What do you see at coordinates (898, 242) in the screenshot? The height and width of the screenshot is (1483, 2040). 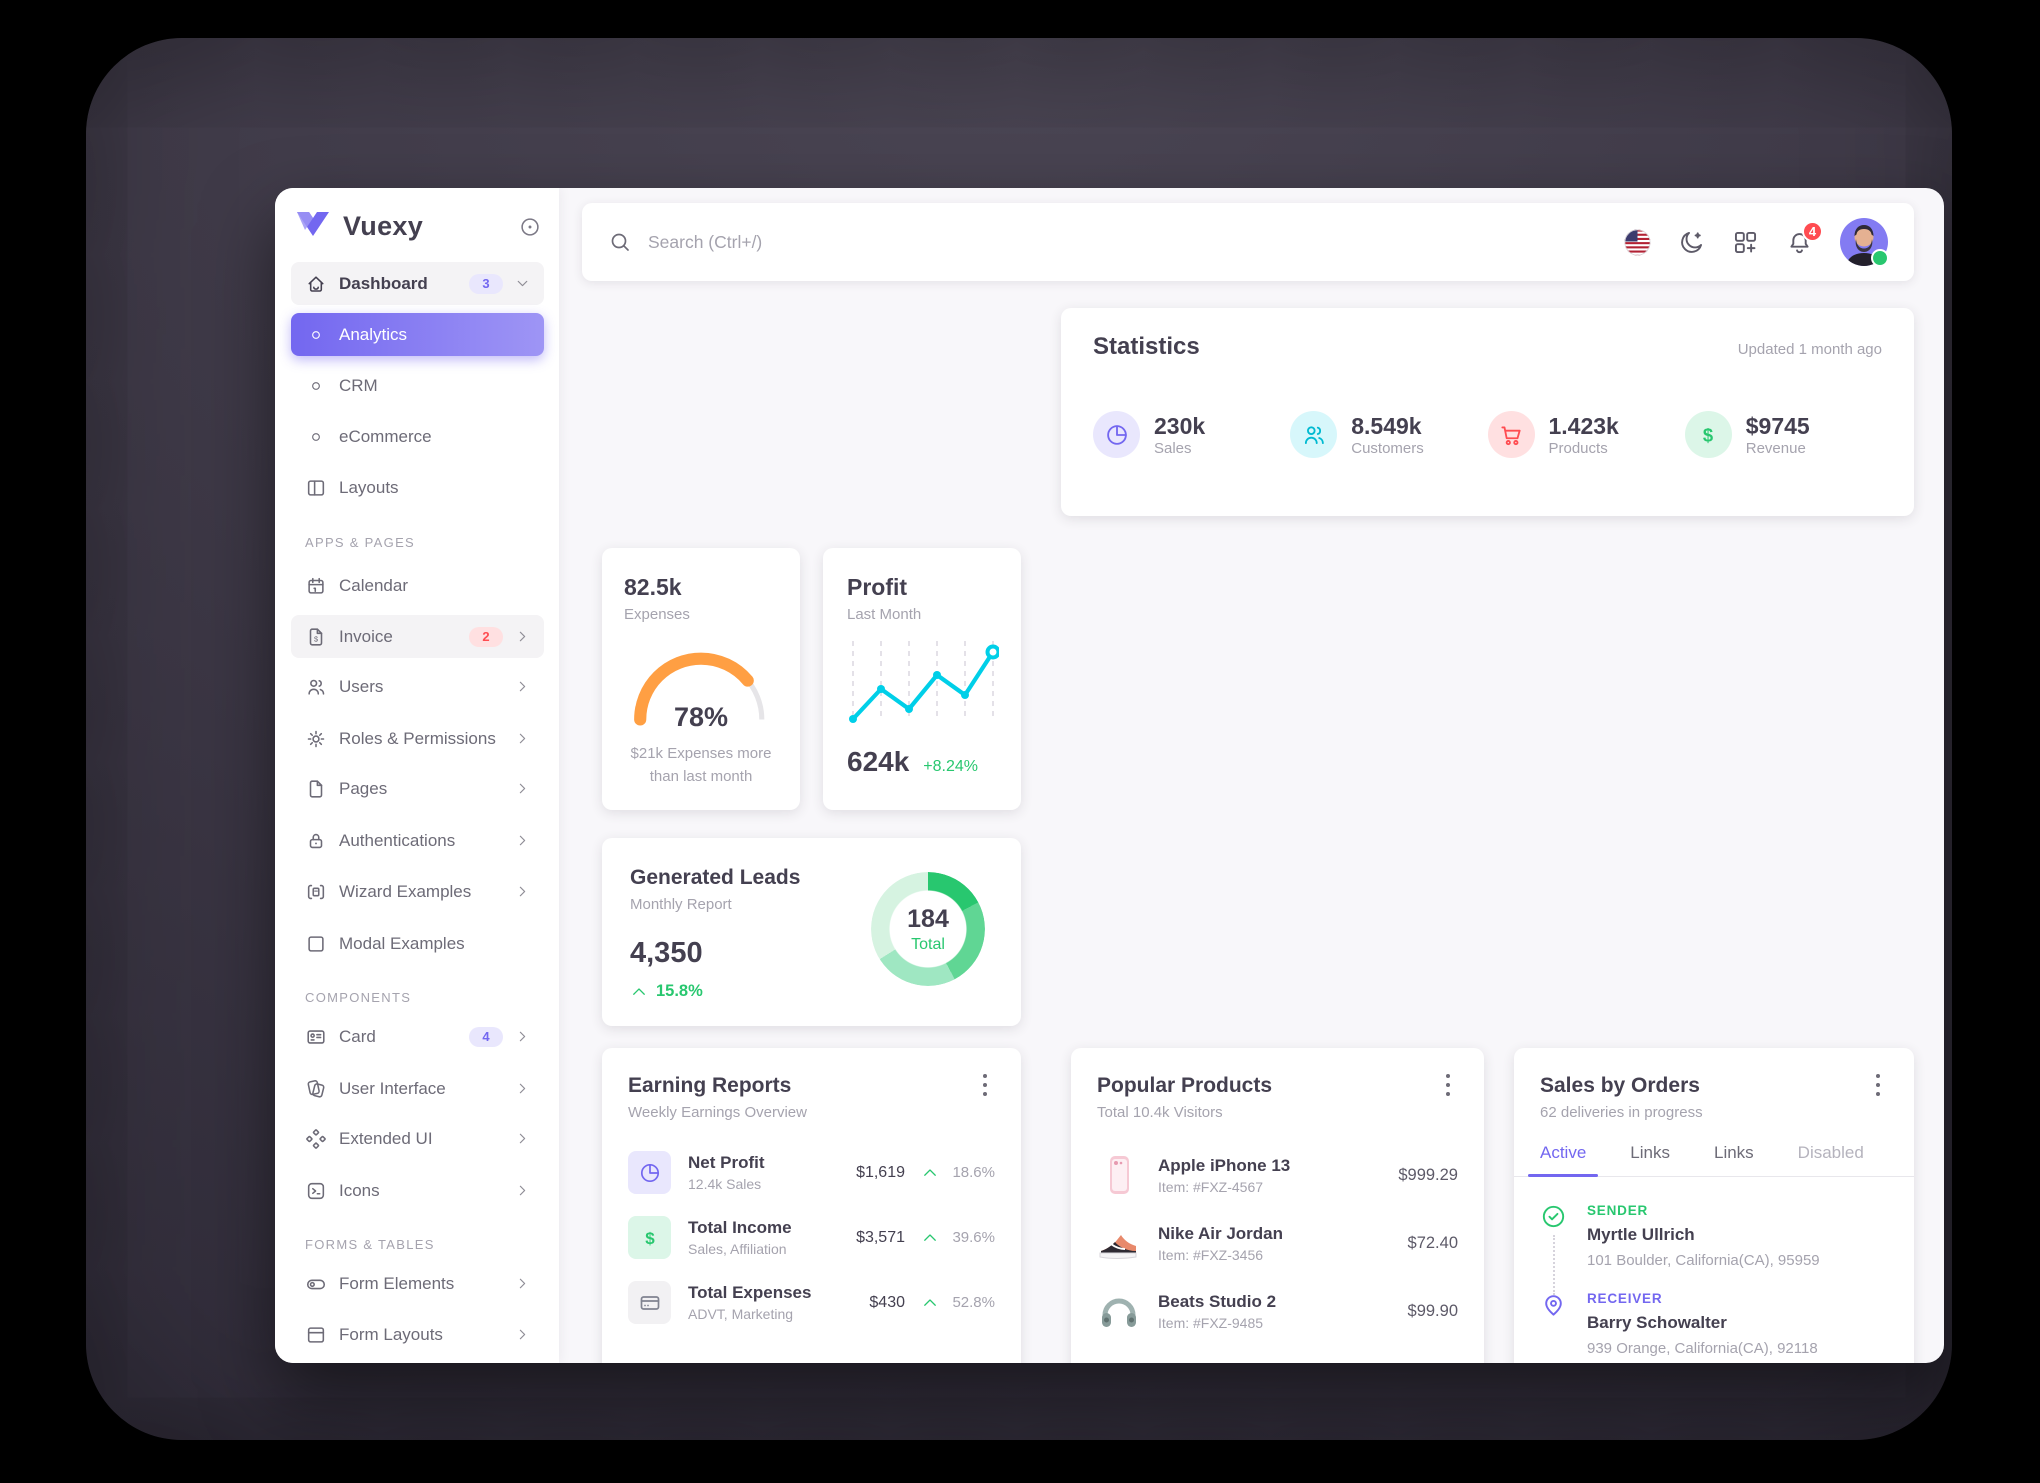 I see `search-input` at bounding box center [898, 242].